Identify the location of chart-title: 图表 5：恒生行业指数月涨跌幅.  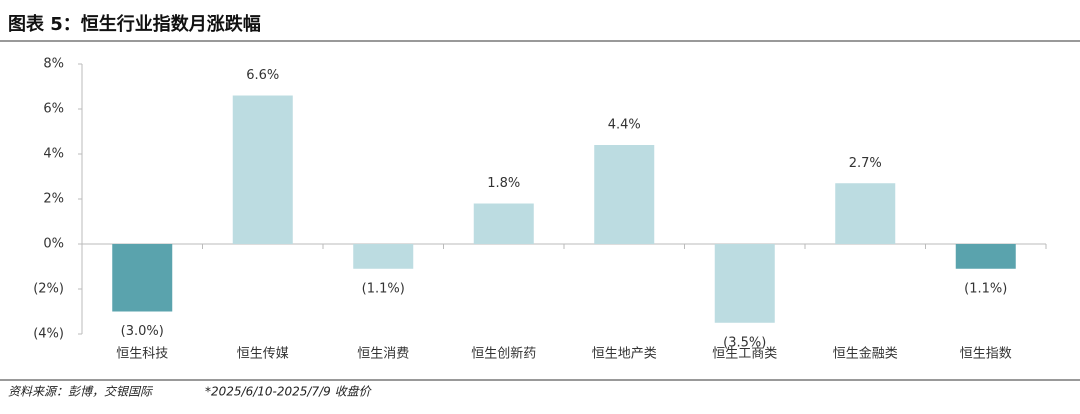
(134, 24).